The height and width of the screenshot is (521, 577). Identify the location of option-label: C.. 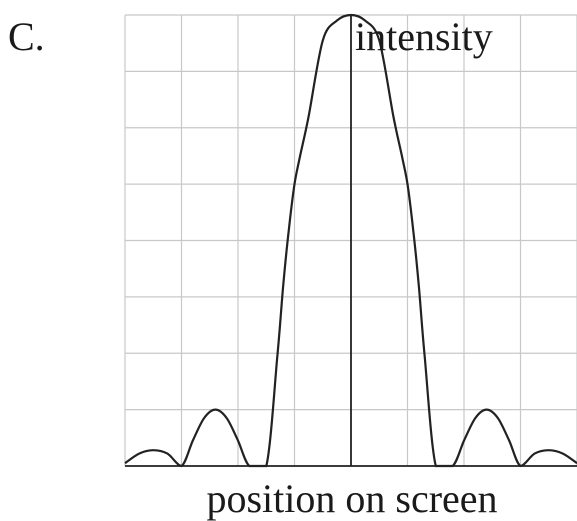
(26, 36).